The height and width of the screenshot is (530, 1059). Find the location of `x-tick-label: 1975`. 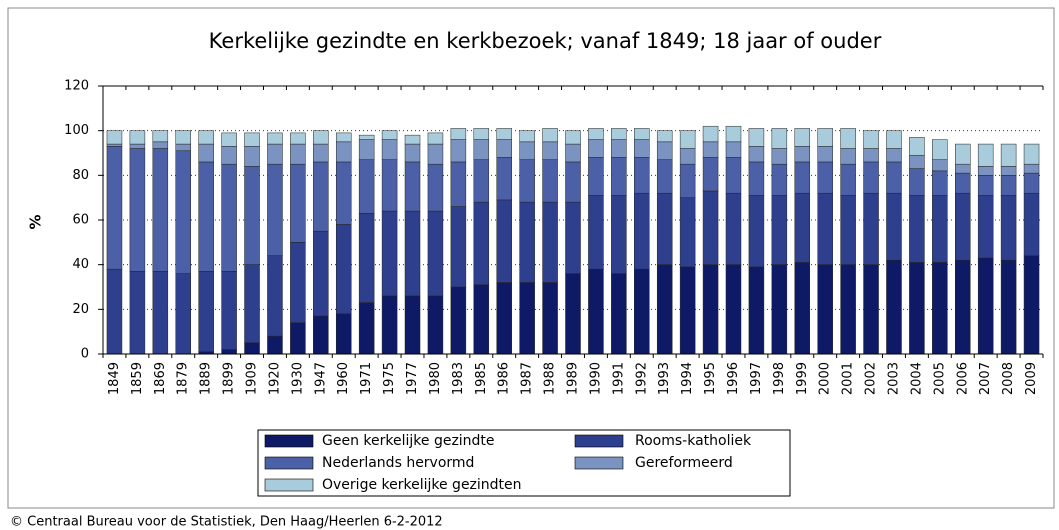

x-tick-label: 1975 is located at coordinates (389, 378).